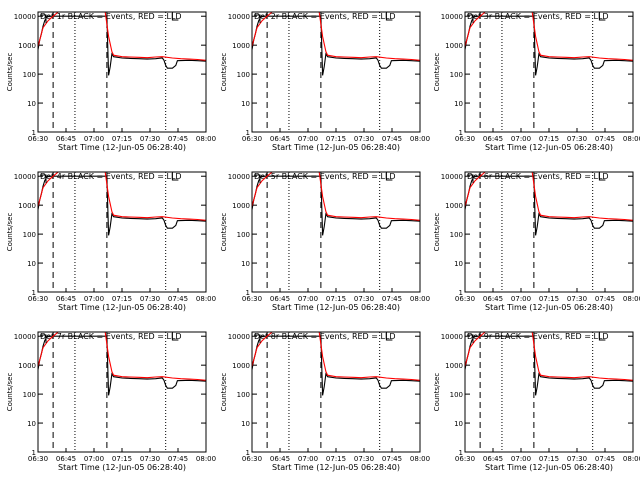 Image resolution: width=640 pixels, height=480 pixels. I want to click on chart-title: Det 1r BLACK = Events, RED = LLD, so click(111, 16).